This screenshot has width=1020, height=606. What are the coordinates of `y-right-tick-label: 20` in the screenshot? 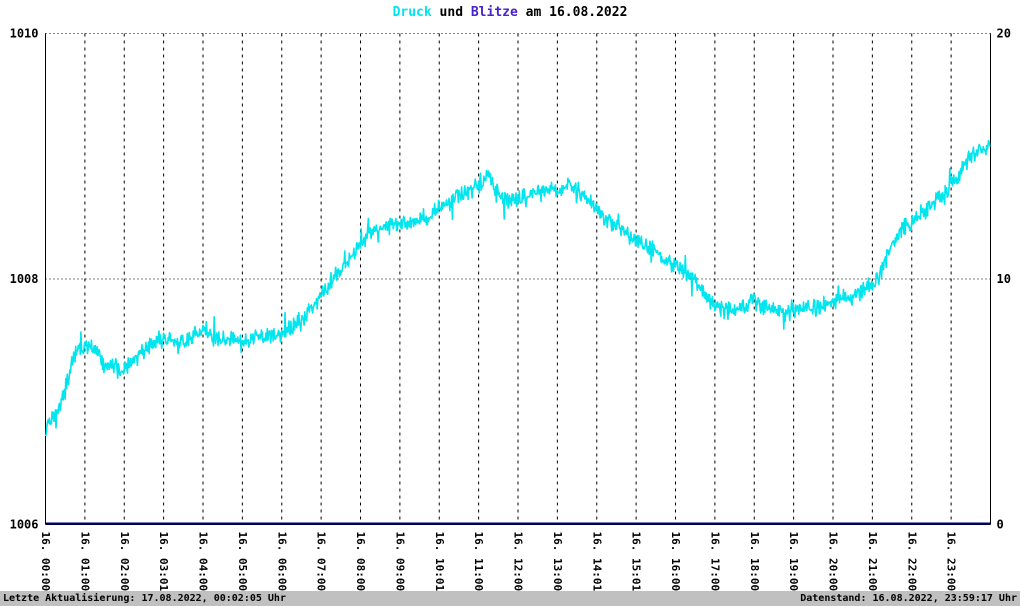 It's located at (1004, 34).